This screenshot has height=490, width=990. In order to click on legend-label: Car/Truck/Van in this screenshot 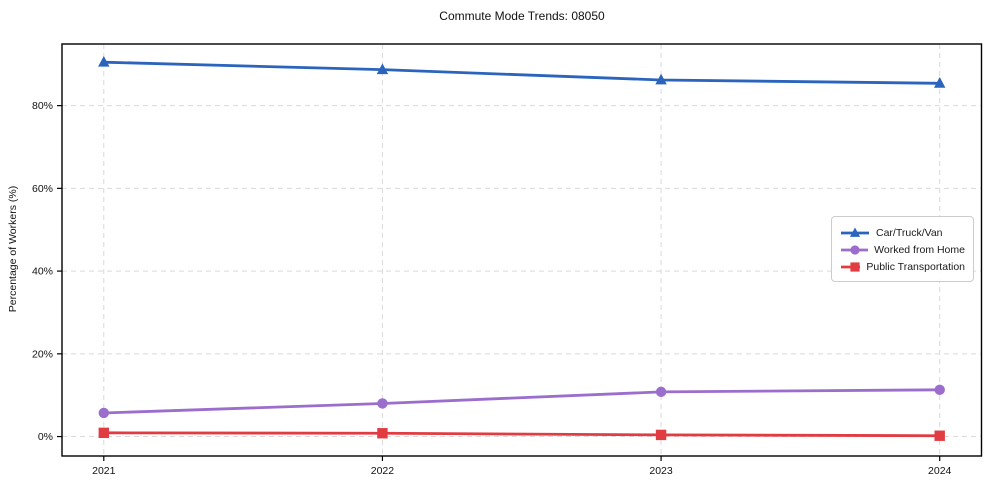, I will do `click(909, 232)`.